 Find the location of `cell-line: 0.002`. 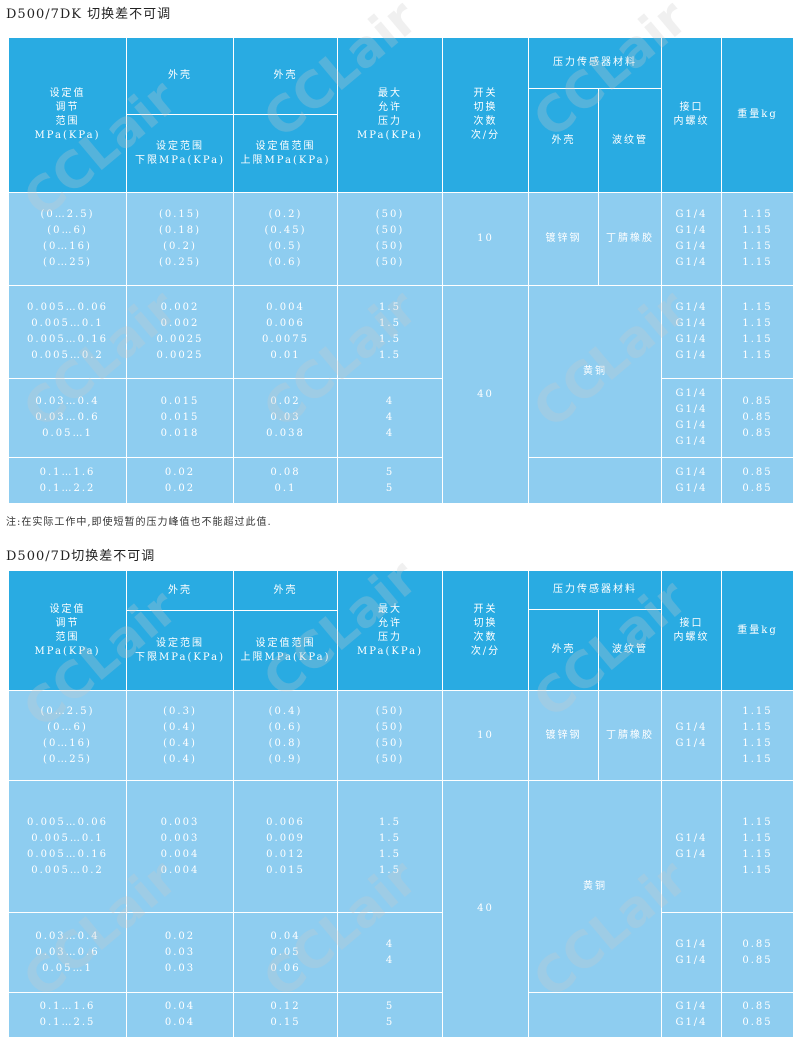

cell-line: 0.002 is located at coordinates (180, 323).